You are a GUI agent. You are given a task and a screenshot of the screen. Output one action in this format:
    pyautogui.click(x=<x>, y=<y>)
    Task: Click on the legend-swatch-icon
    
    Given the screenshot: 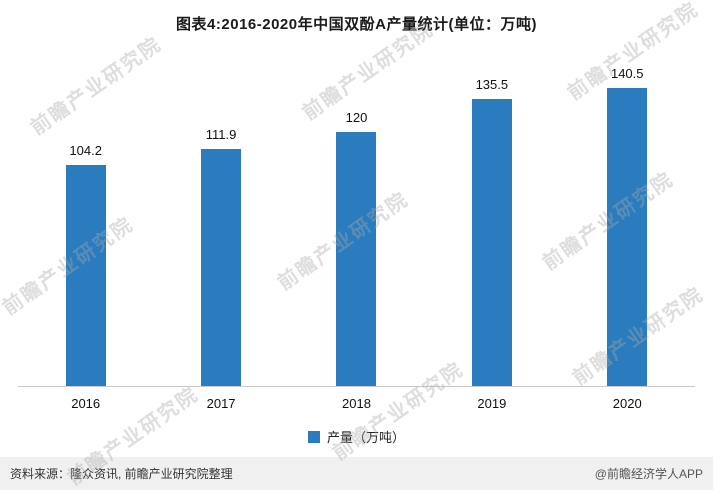 What is the action you would take?
    pyautogui.click(x=313, y=436)
    